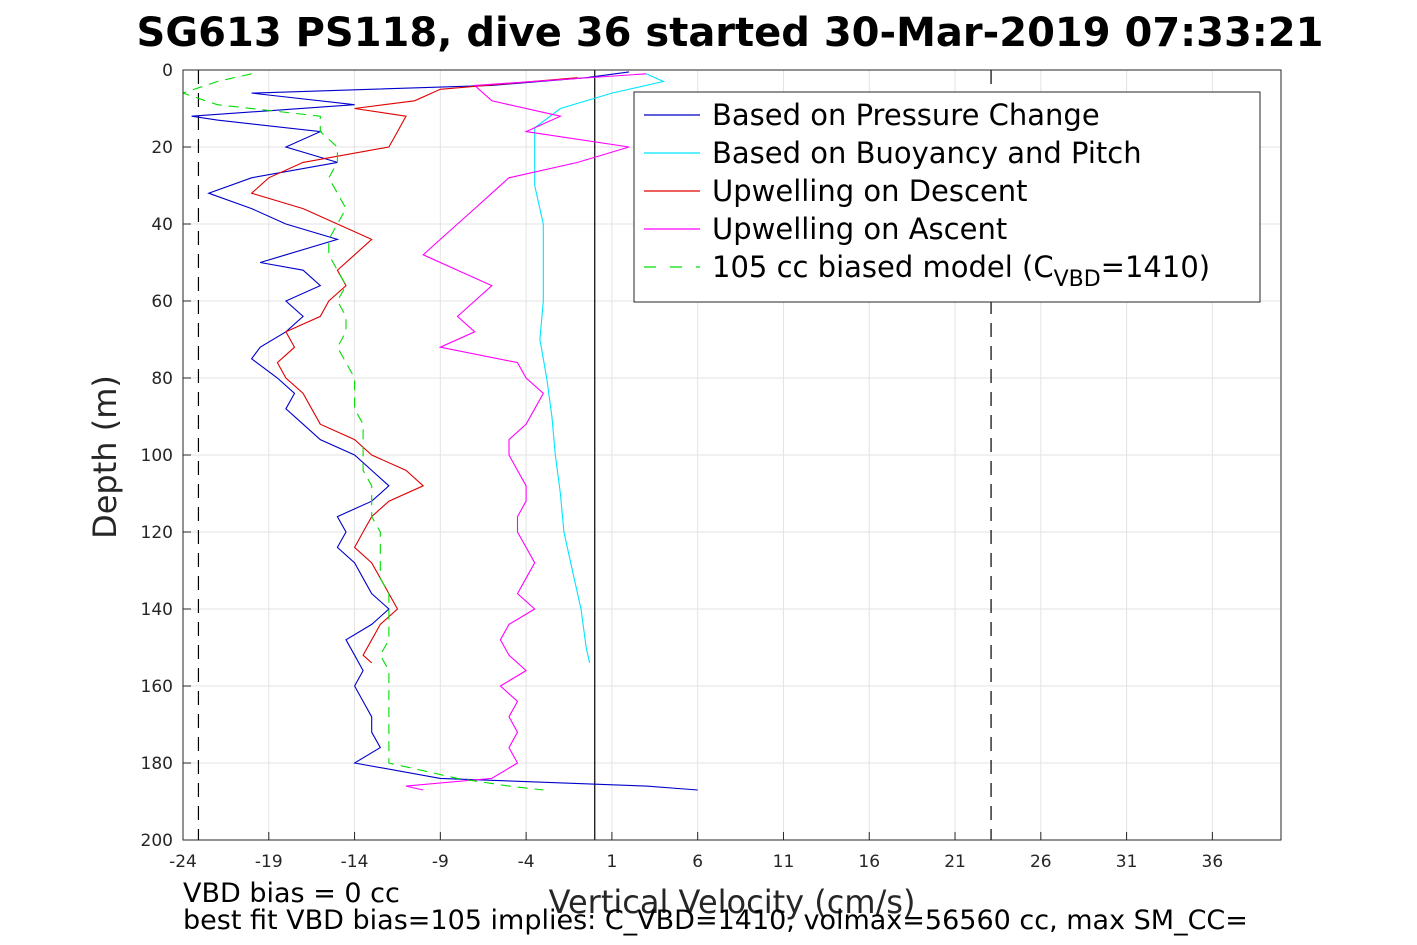 Image resolution: width=1417 pixels, height=945 pixels. Describe the element at coordinates (955, 862) in the screenshot. I see `x-tick-label: 21` at that location.